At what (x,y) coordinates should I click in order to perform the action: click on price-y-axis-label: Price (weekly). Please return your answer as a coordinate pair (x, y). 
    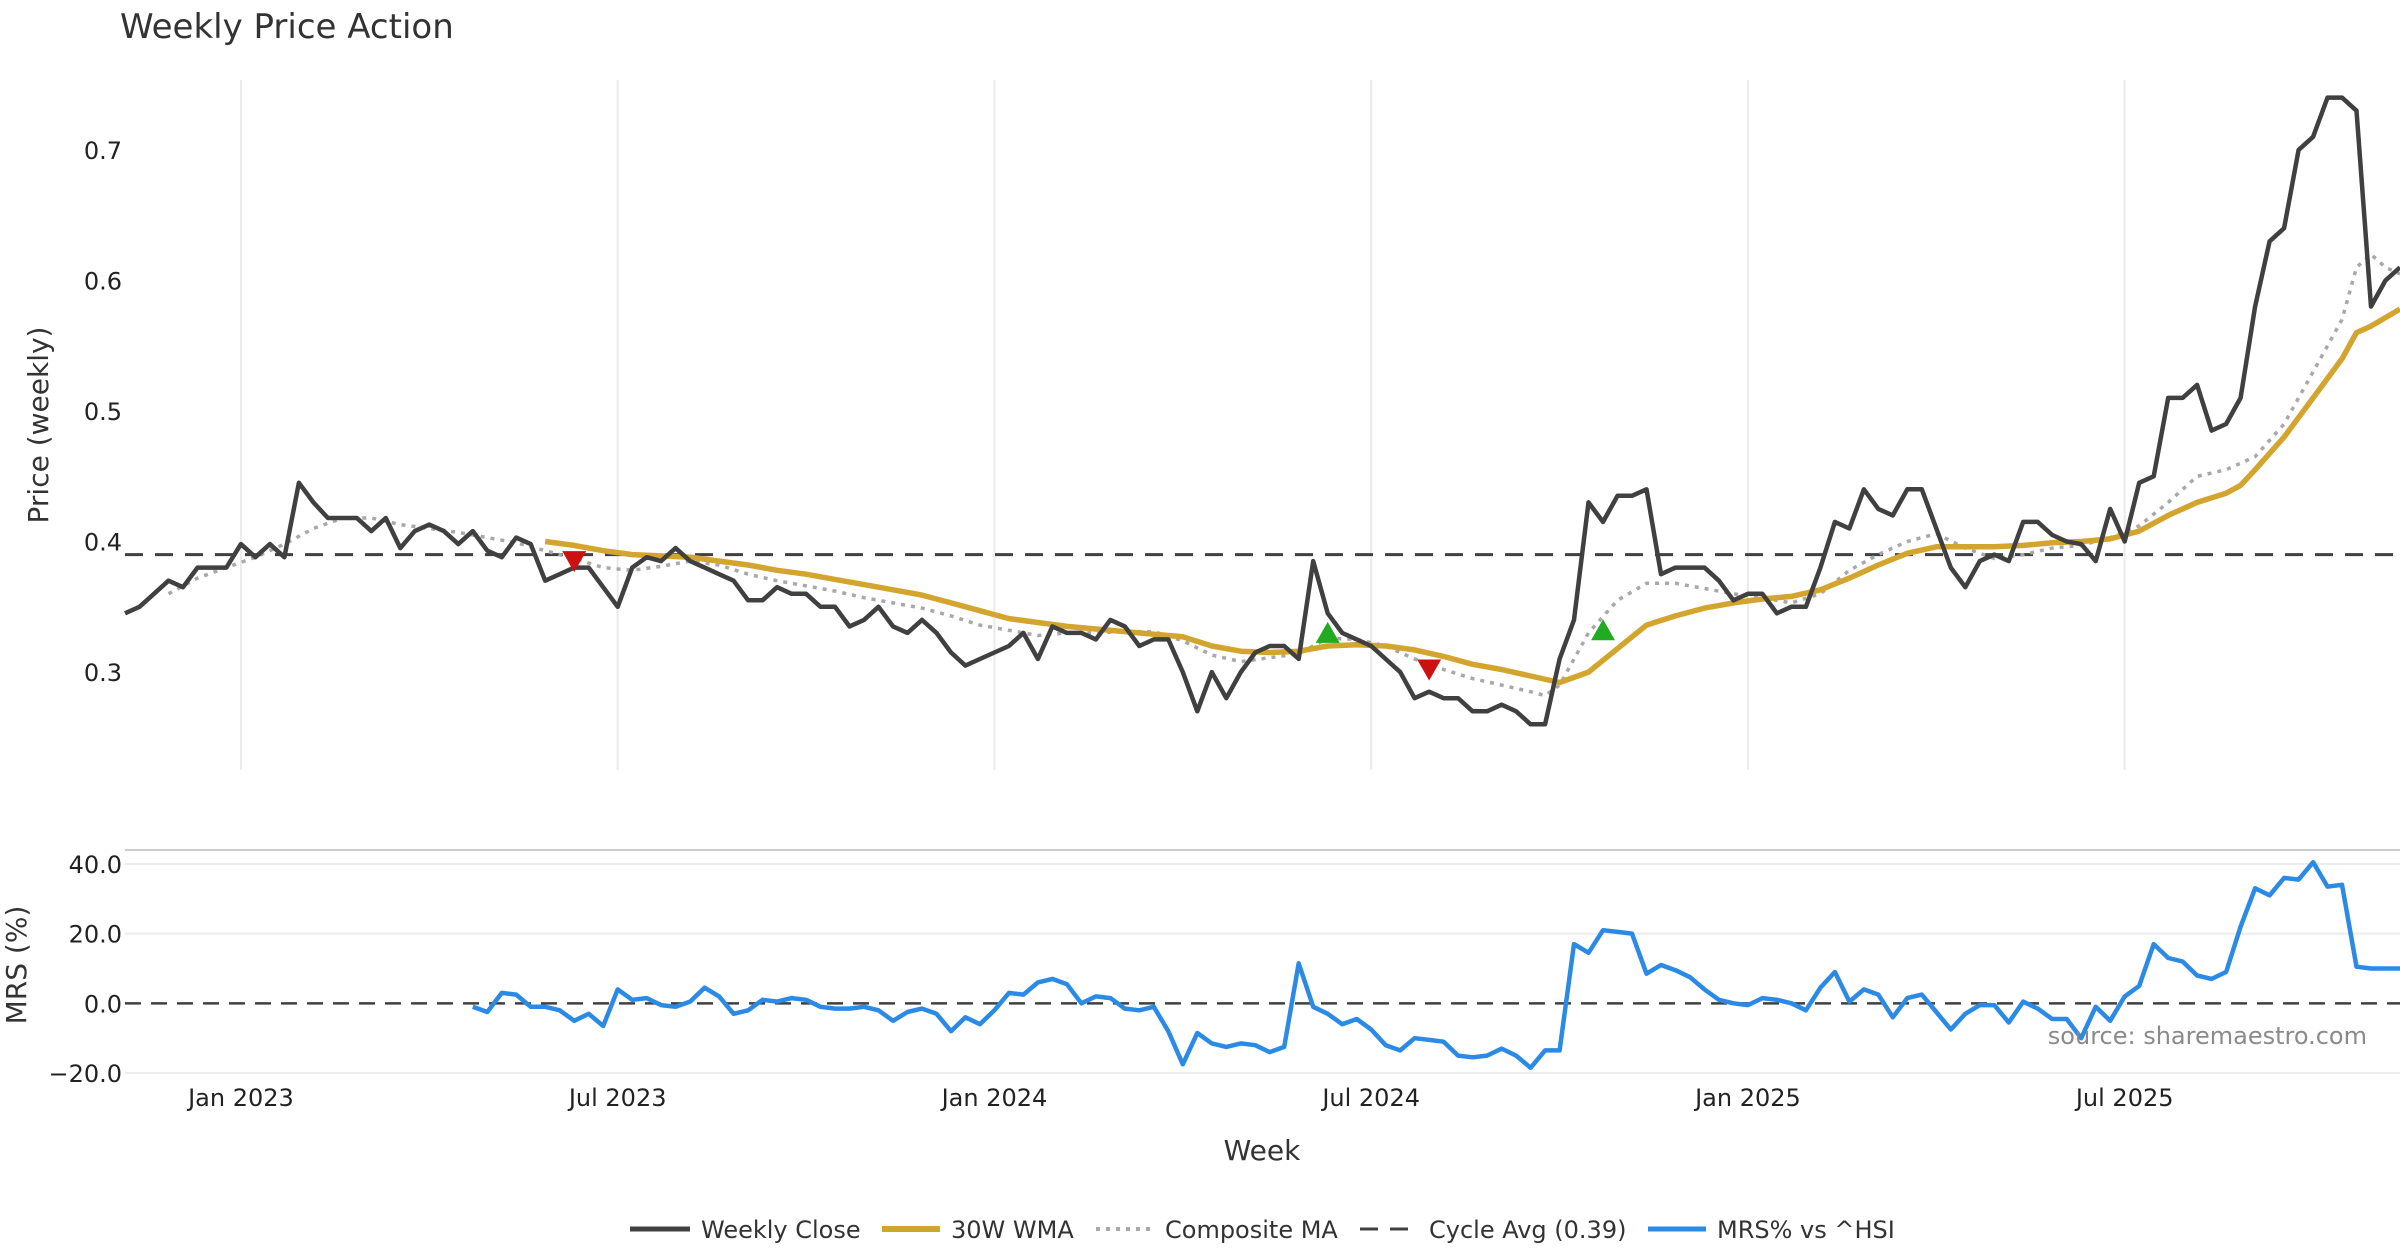
    Looking at the image, I should click on (38, 425).